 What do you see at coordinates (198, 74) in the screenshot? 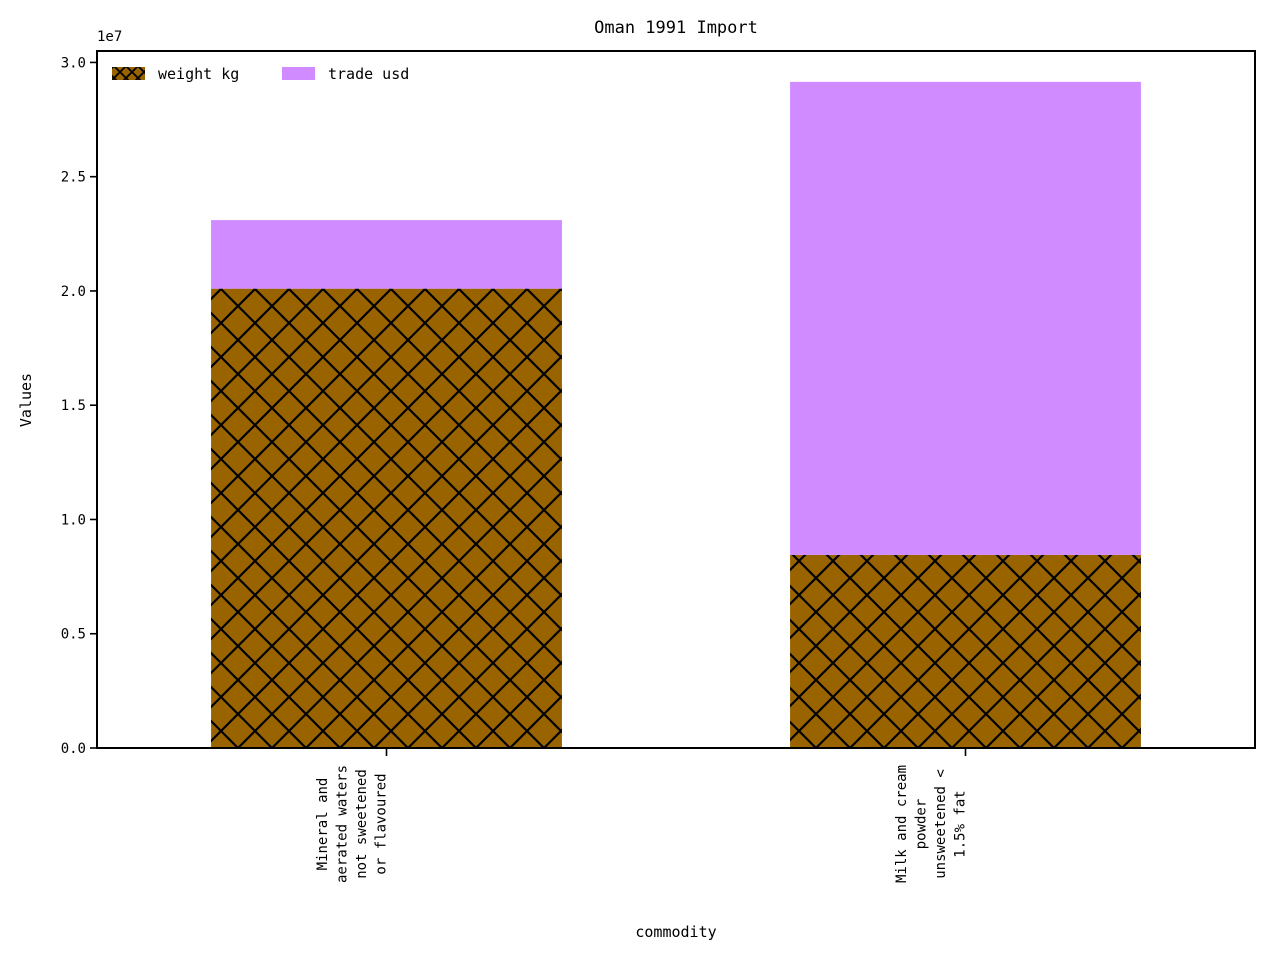
I see `legend-label-0: weight kg` at bounding box center [198, 74].